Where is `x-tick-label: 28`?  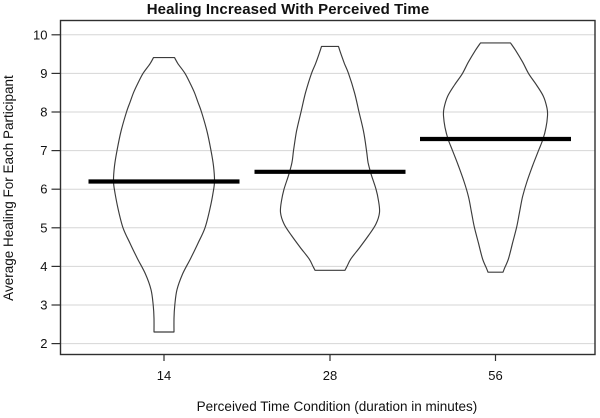 x-tick-label: 28 is located at coordinates (330, 375).